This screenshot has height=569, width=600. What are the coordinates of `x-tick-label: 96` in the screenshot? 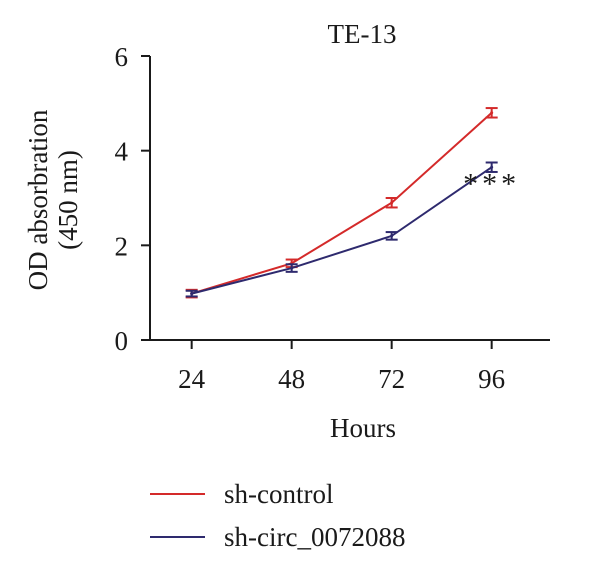 It's located at (491, 379).